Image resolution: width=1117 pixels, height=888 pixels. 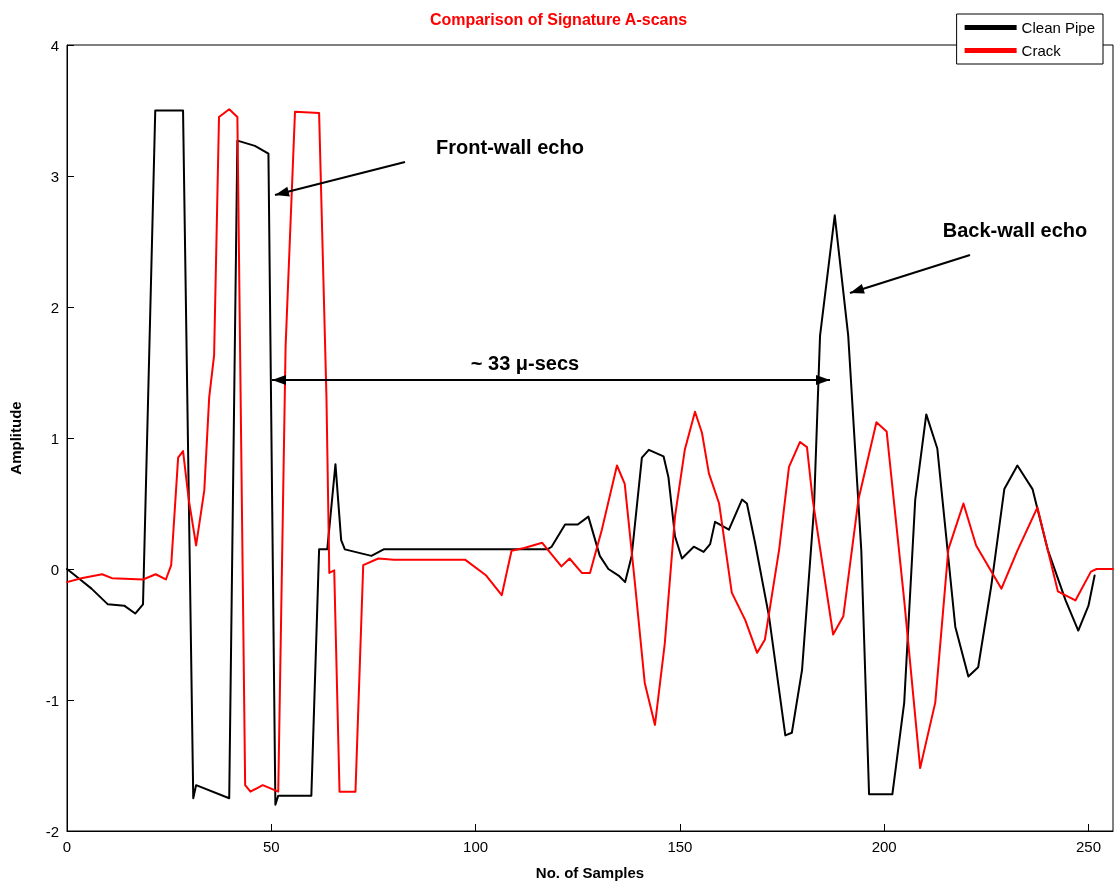 What do you see at coordinates (1041, 50) in the screenshot?
I see `legend-label: Crack` at bounding box center [1041, 50].